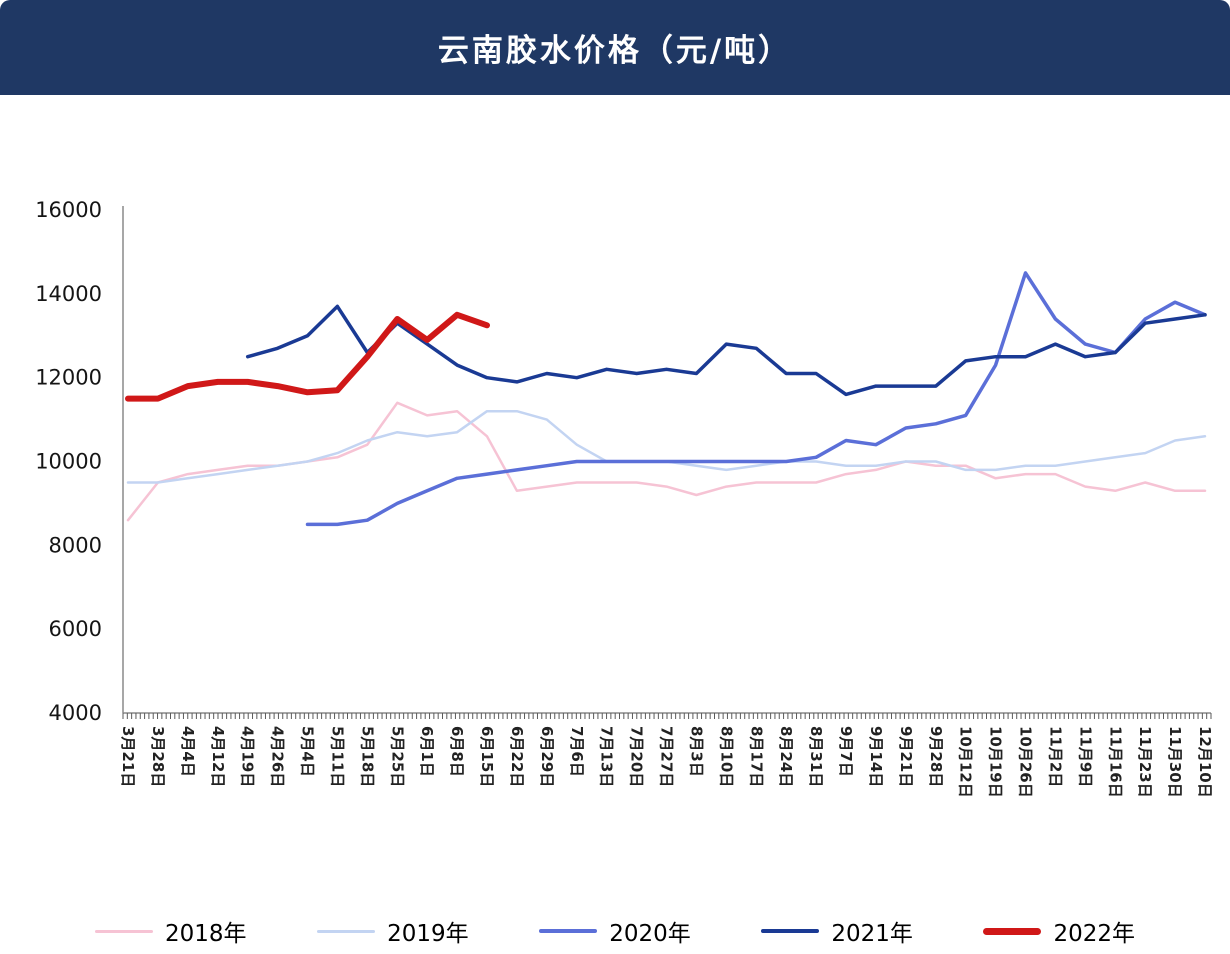  Describe the element at coordinates (487, 756) in the screenshot. I see `x-axis-tick-label: 6月15日` at that location.